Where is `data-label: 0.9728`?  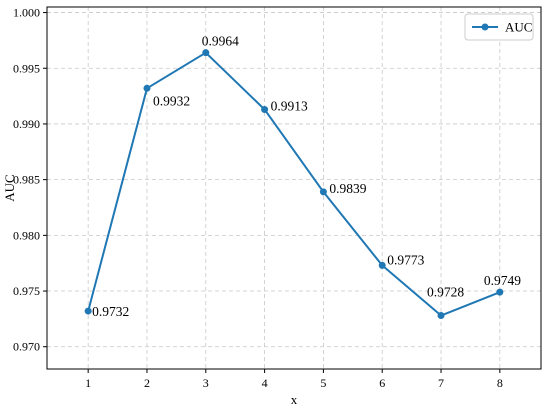
data-label: 0.9728 is located at coordinates (445, 292).